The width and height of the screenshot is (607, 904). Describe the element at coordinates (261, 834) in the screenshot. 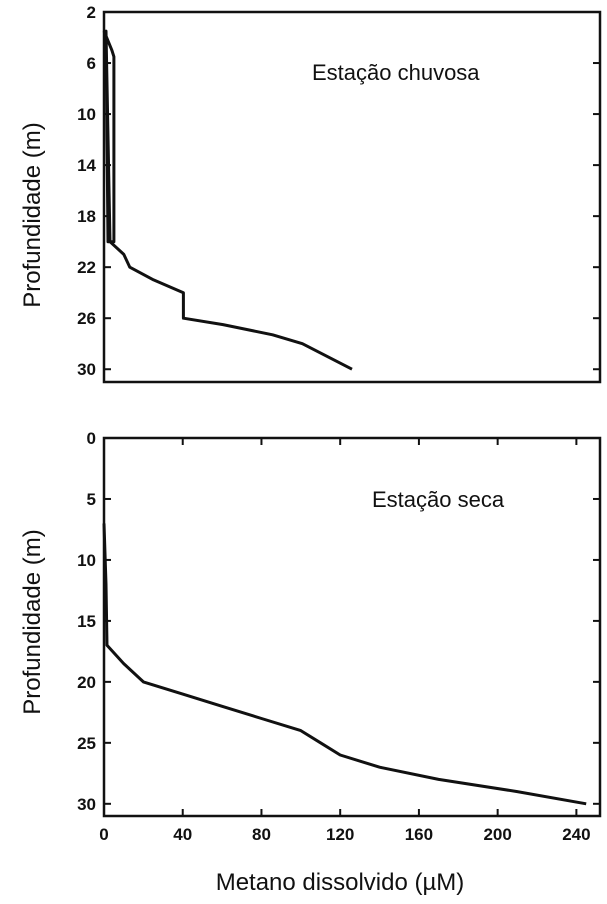

I see `x-tick-label: 80` at that location.